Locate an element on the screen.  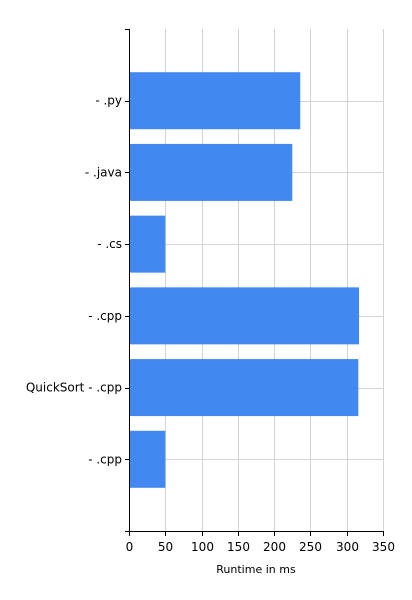
y-category-label: - .py is located at coordinates (108, 101).